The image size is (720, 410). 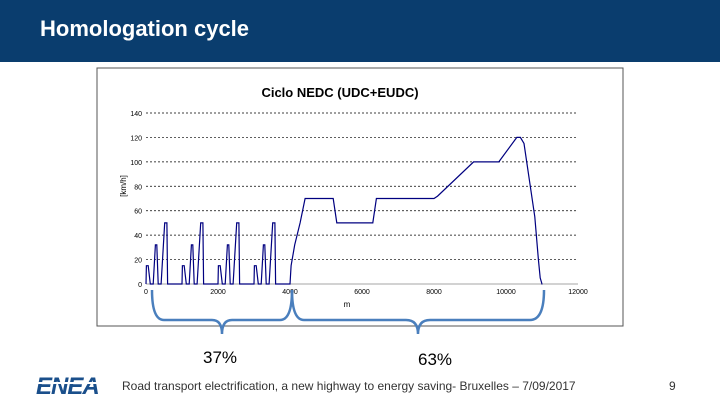 I want to click on page-number: 9, so click(x=672, y=386).